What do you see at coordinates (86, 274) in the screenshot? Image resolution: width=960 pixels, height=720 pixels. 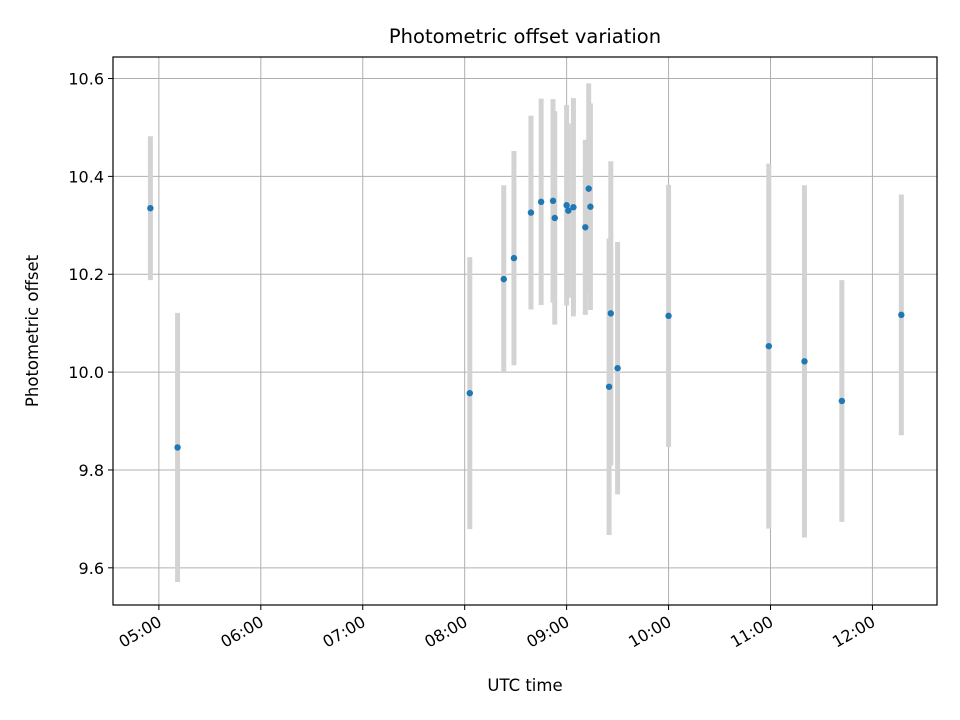 I see `y-tick-label: 10.2` at bounding box center [86, 274].